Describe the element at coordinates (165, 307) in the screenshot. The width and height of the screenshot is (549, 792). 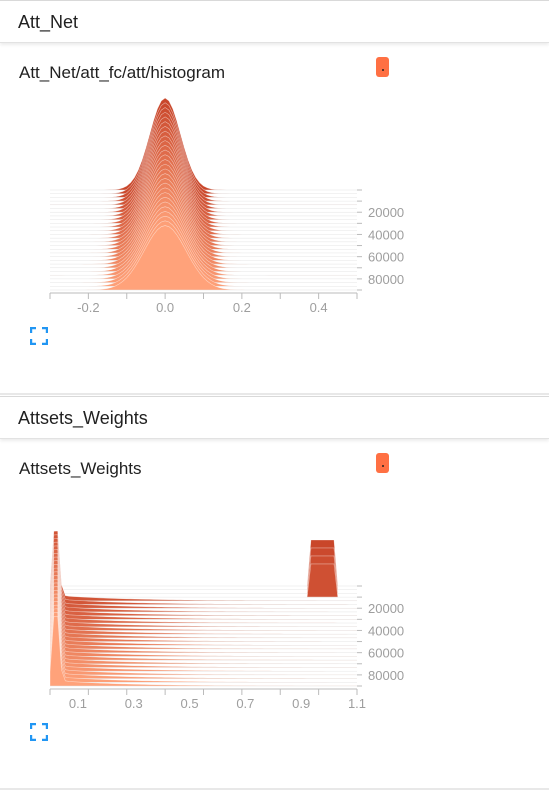
I see `x-tick-label: 0.0` at that location.